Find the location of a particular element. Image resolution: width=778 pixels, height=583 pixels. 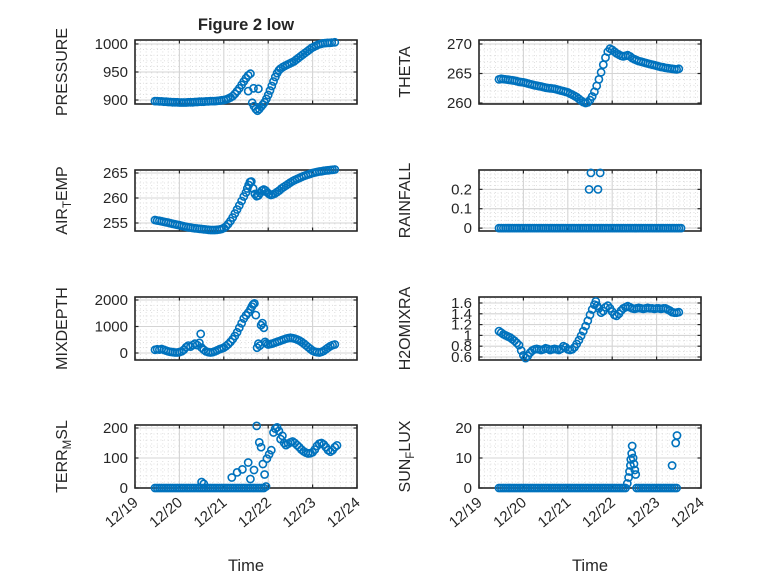

subplot-rainfall: 0 0.1 0.2 RAINFALL is located at coordinates (549, 200).